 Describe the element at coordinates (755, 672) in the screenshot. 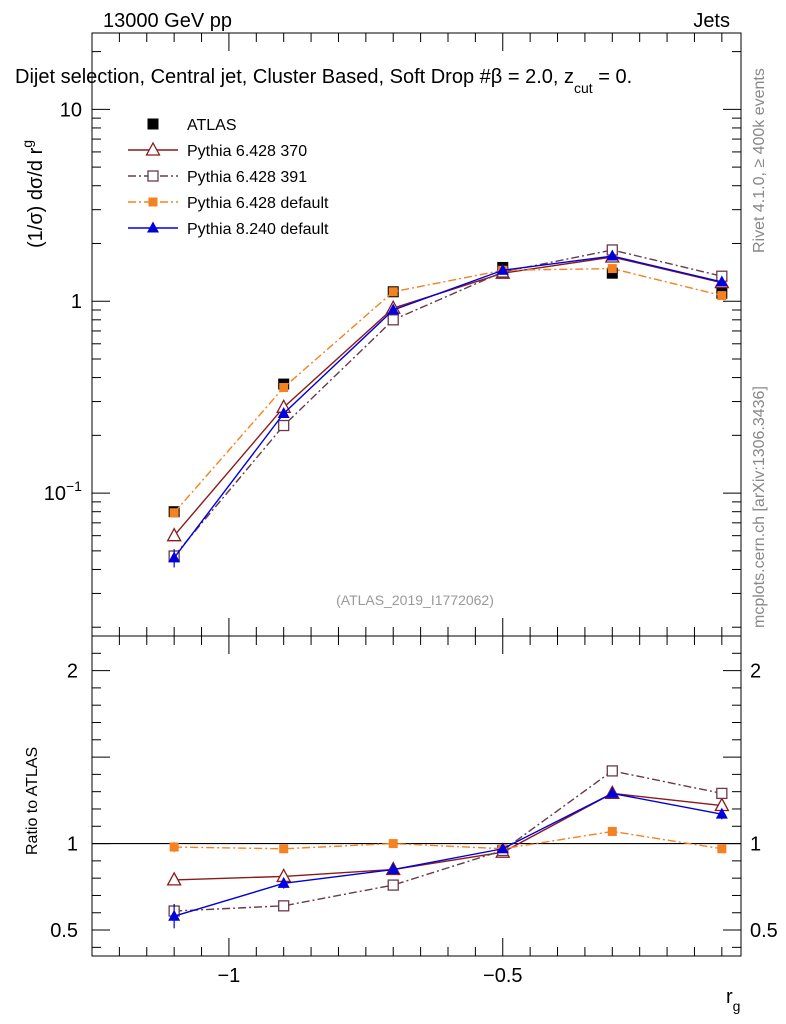

I see `ratio-y-tick-label-right: 2` at that location.